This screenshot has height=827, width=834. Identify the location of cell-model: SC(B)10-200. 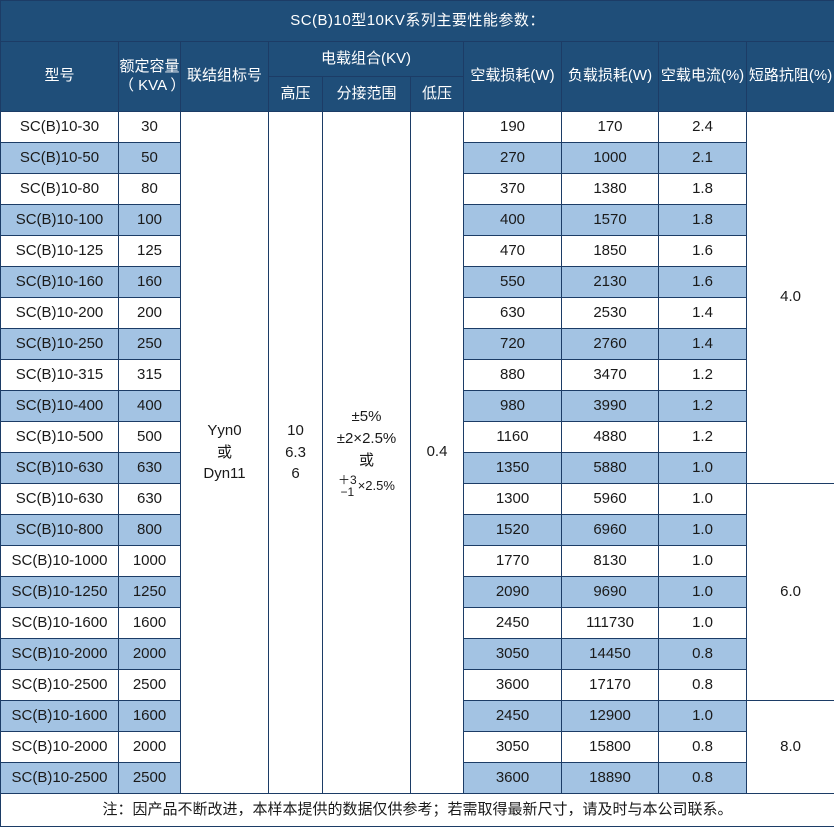
(60, 313).